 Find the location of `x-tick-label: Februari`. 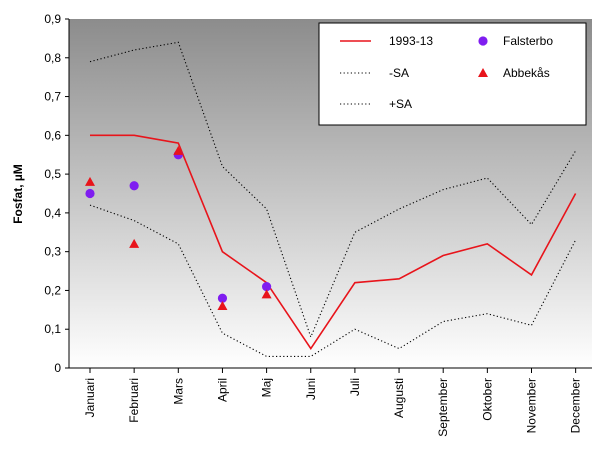

x-tick-label: Februari is located at coordinates (134, 400).